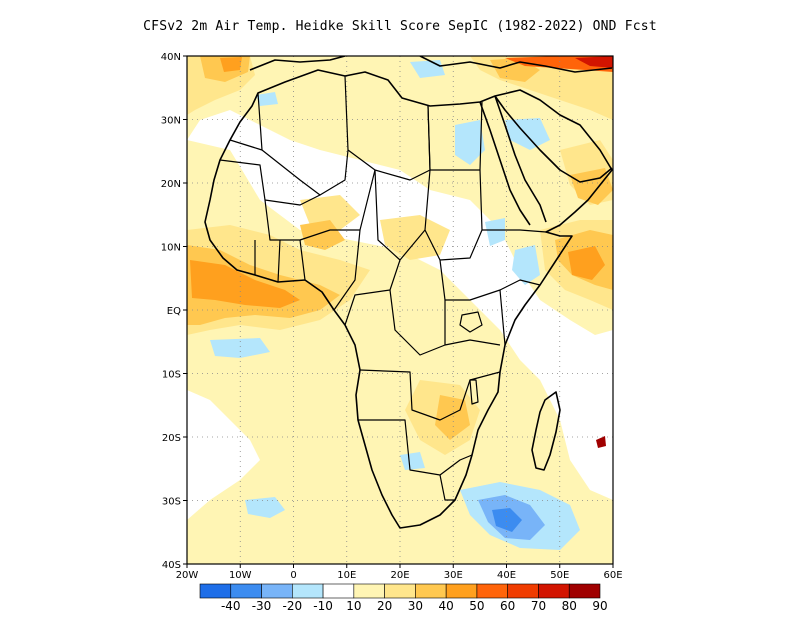  What do you see at coordinates (400, 566) in the screenshot?
I see `longitude-ticks` at bounding box center [400, 566].